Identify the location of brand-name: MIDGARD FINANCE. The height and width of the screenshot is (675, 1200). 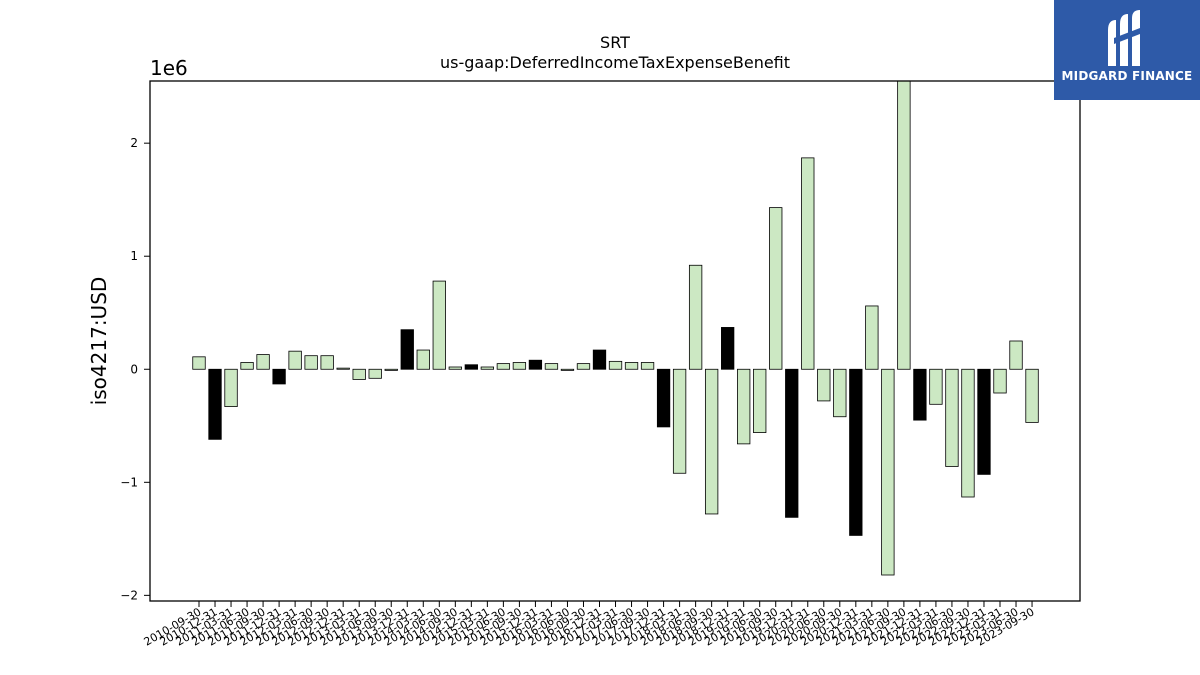
(1127, 76).